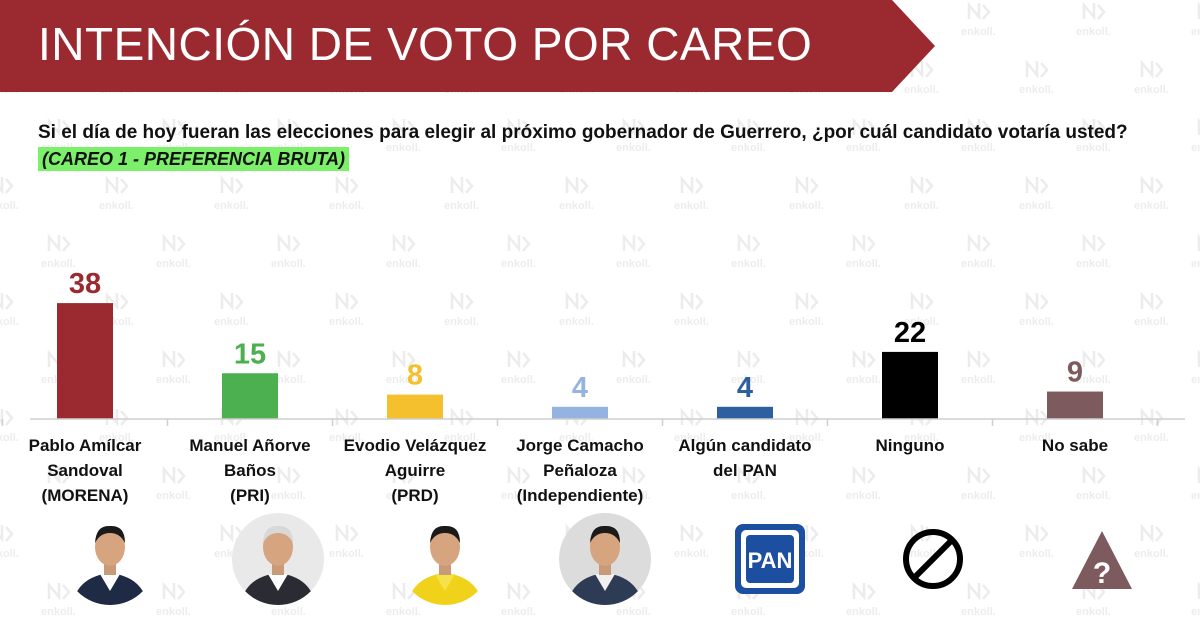 The image size is (1200, 638). What do you see at coordinates (85, 495) in the screenshot?
I see `category-label-line: (MORENA)` at bounding box center [85, 495].